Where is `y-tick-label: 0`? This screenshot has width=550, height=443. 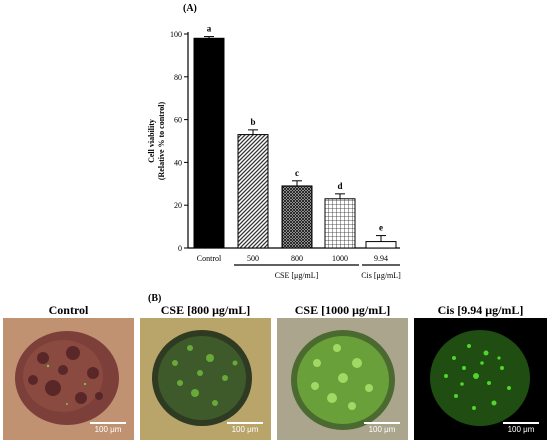
y-tick-label: 0 is located at coordinates (180, 248).